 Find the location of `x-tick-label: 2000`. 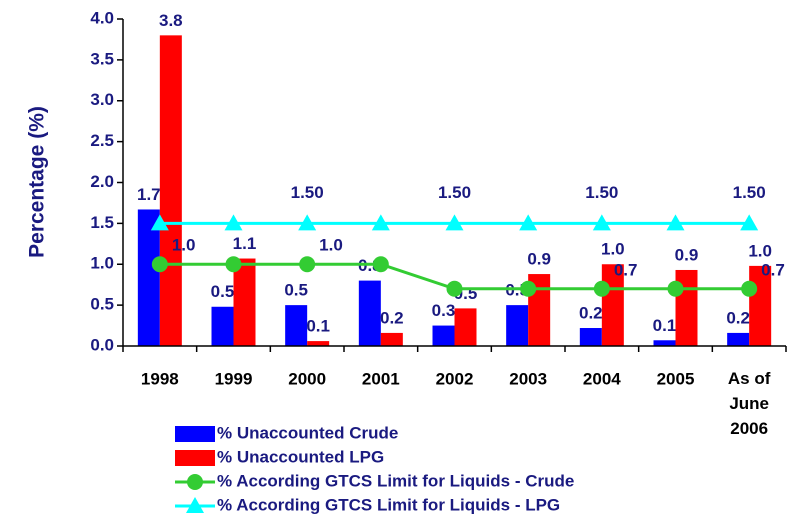

x-tick-label: 2000 is located at coordinates (307, 378).